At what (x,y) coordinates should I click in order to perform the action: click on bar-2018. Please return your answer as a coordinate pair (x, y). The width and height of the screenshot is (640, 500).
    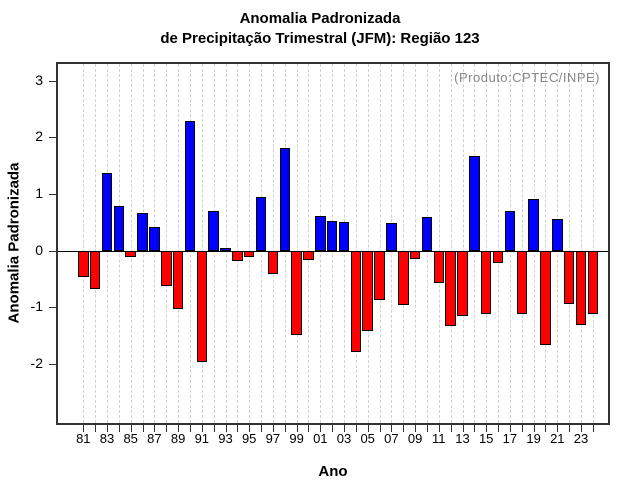
    Looking at the image, I should click on (521, 282).